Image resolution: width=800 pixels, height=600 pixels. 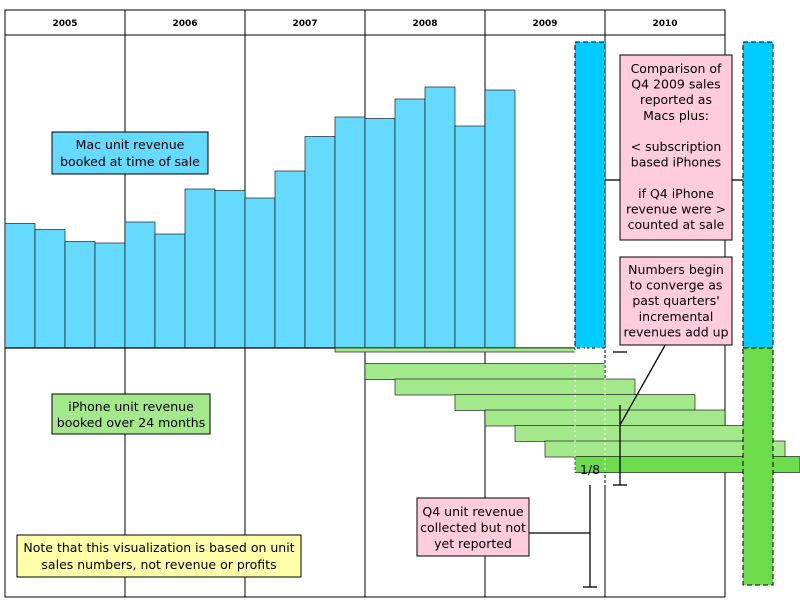 What do you see at coordinates (758, 195) in the screenshot?
I see `q4-2009-comparison-mac-column` at bounding box center [758, 195].